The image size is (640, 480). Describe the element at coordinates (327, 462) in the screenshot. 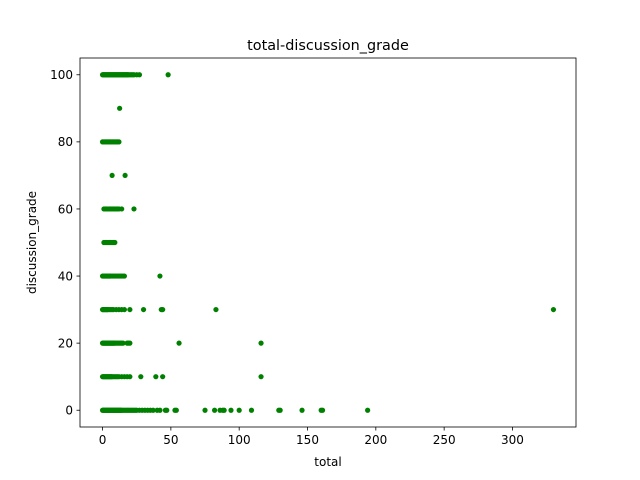

I see `x-axis-label: total` at that location.